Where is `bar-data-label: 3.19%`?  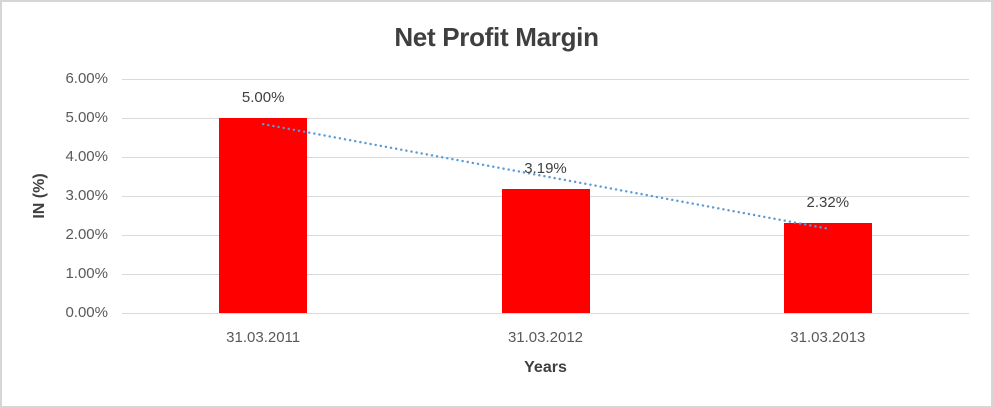
bar-data-label: 3.19% is located at coordinates (545, 168).